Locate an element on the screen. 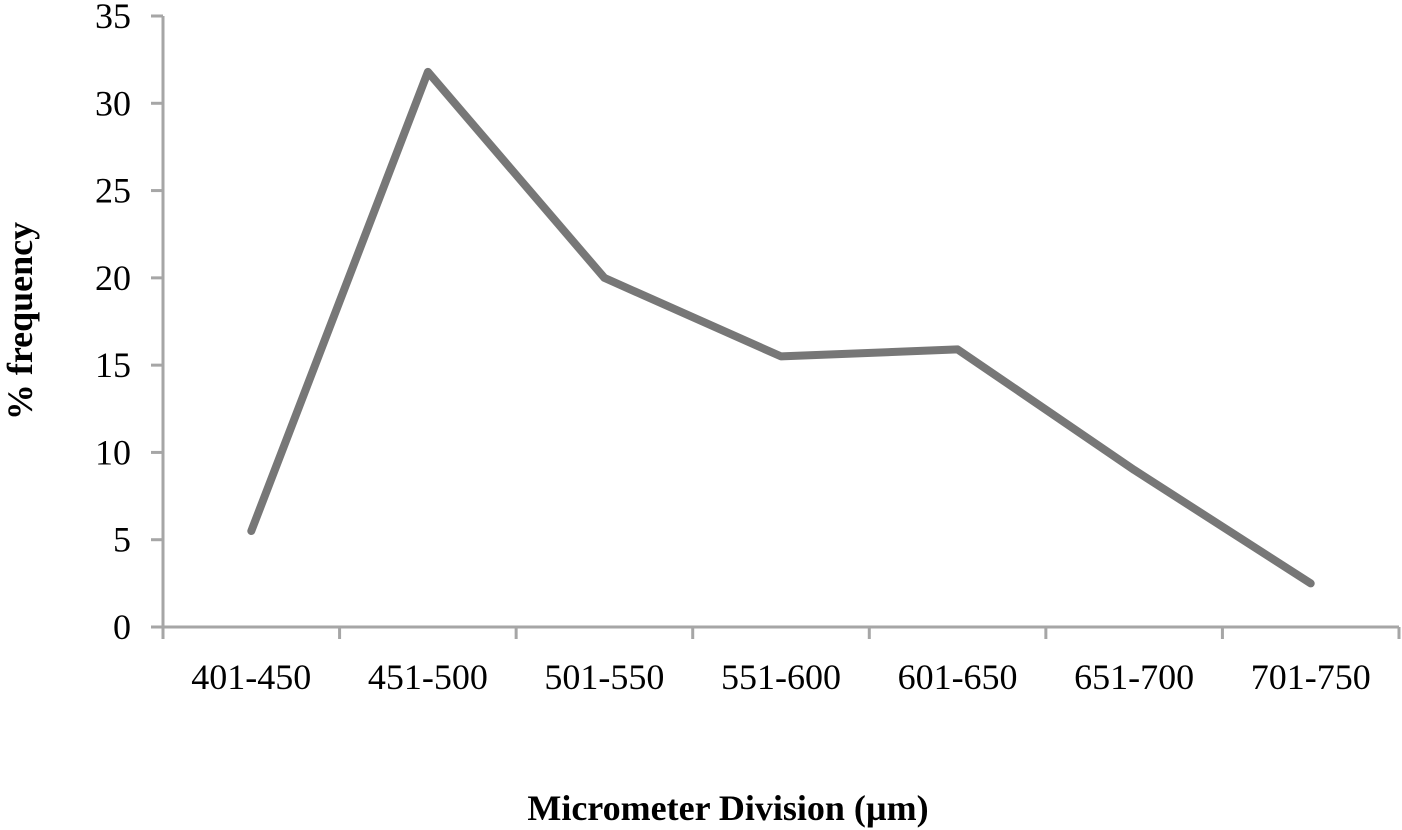 The width and height of the screenshot is (1402, 830). y-axis-title: % frequency is located at coordinates (20, 321).